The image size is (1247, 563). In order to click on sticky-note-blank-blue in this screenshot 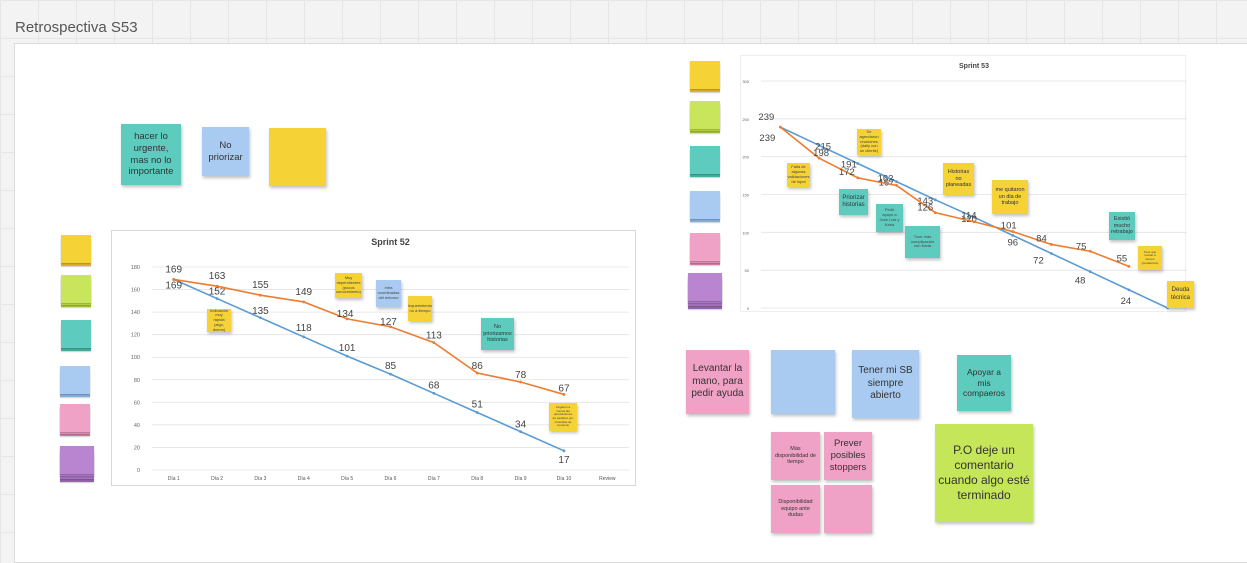, I will do `click(803, 382)`.